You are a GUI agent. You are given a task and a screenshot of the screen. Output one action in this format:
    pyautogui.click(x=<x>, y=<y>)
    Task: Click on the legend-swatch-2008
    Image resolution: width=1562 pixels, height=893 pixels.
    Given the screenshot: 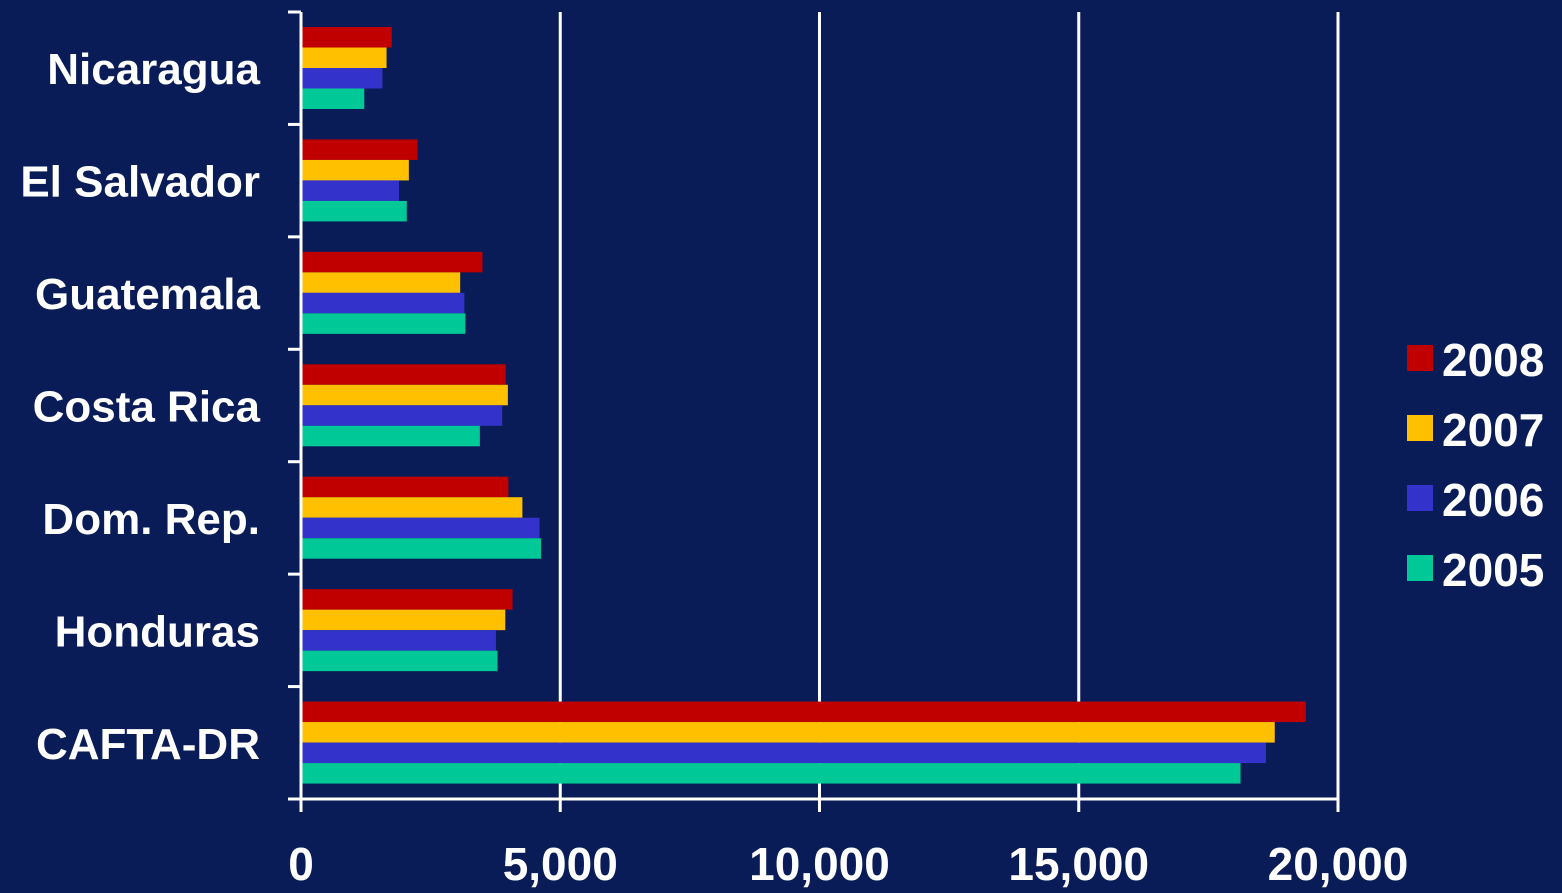 What is the action you would take?
    pyautogui.click(x=1420, y=358)
    